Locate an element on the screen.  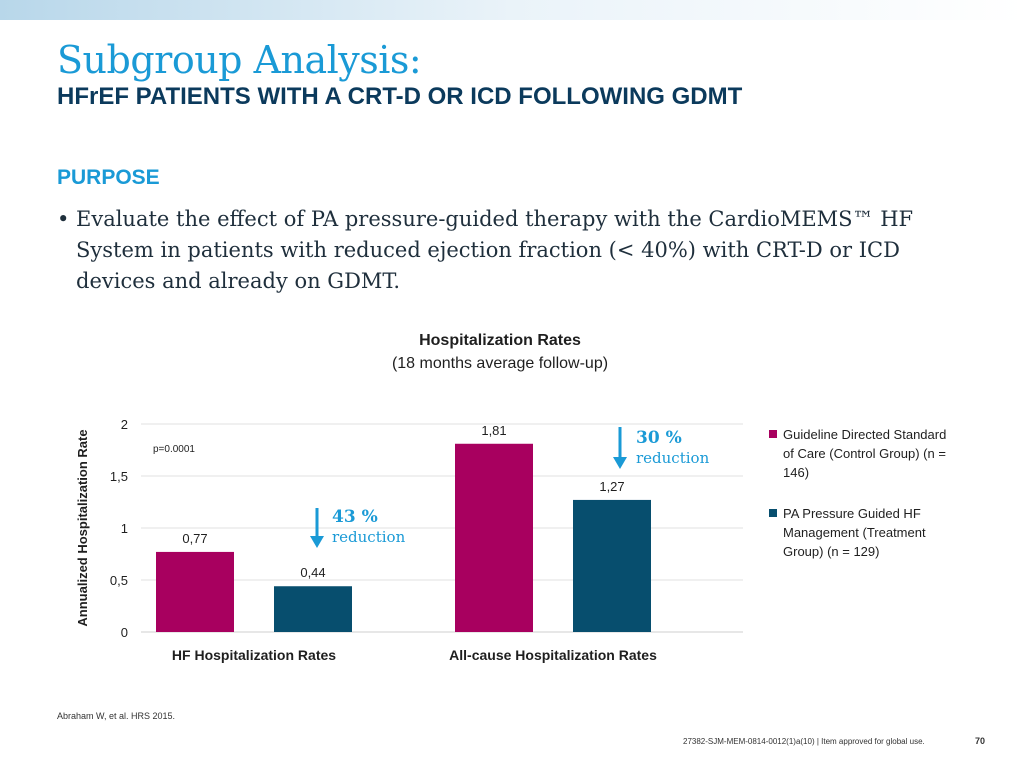
y-tick-label-4: 2 is located at coordinates (124, 424).